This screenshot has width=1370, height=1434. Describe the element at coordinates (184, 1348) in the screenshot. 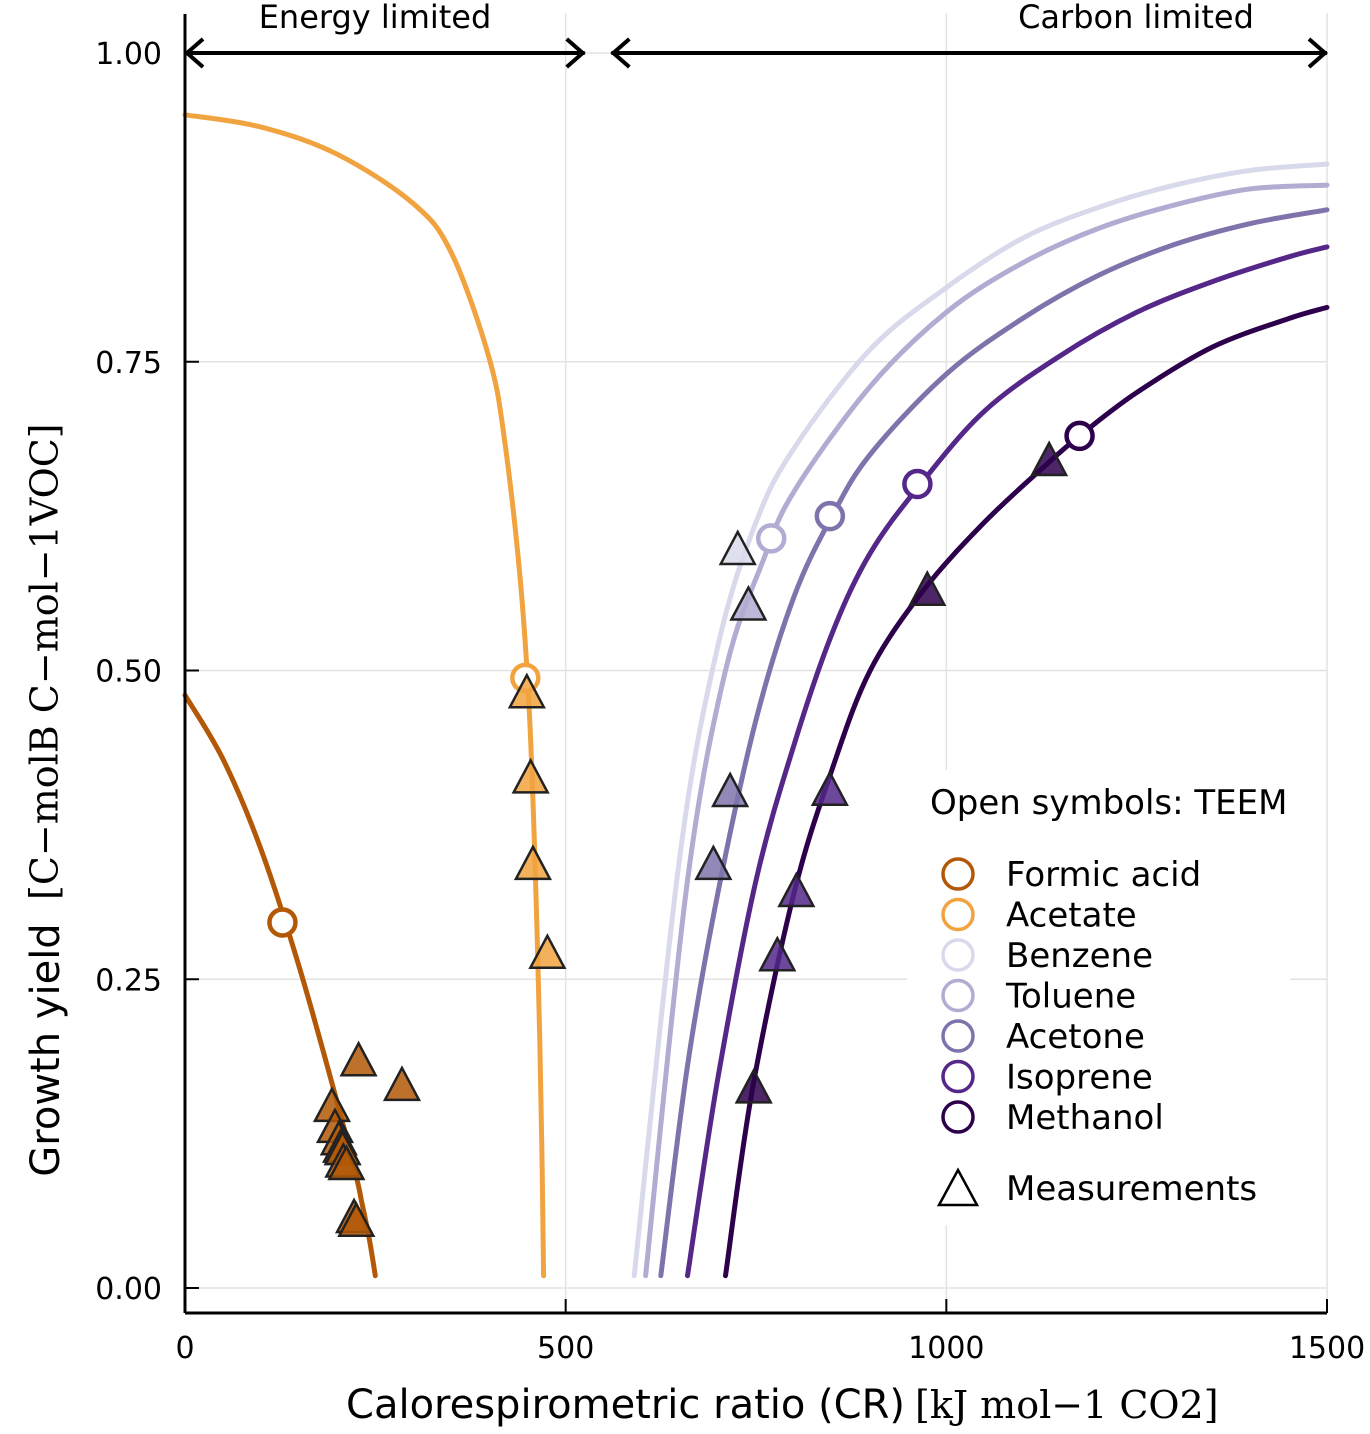

I see `x-tick-label: 0` at that location.